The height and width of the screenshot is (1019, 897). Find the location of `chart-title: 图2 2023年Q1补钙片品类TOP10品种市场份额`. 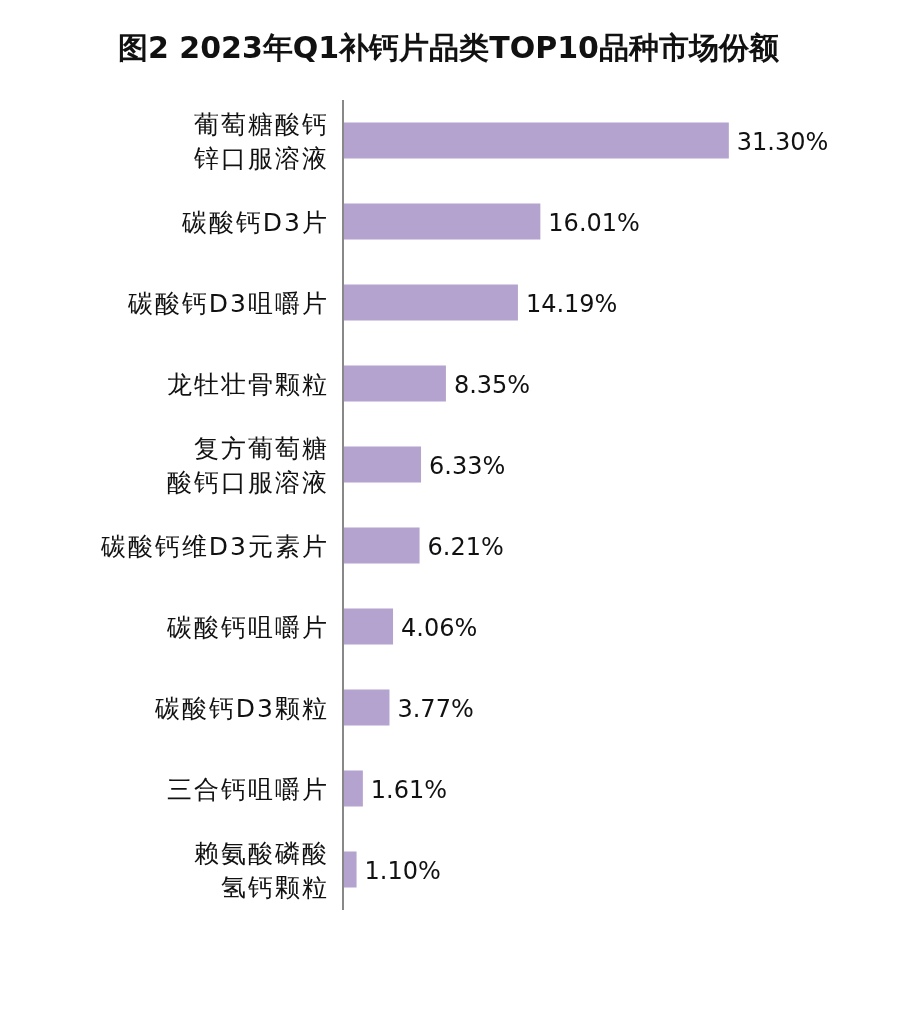

chart-title: 图2 2023年Q1补钙片品类TOP10品种市场份额 is located at coordinates (448, 47).